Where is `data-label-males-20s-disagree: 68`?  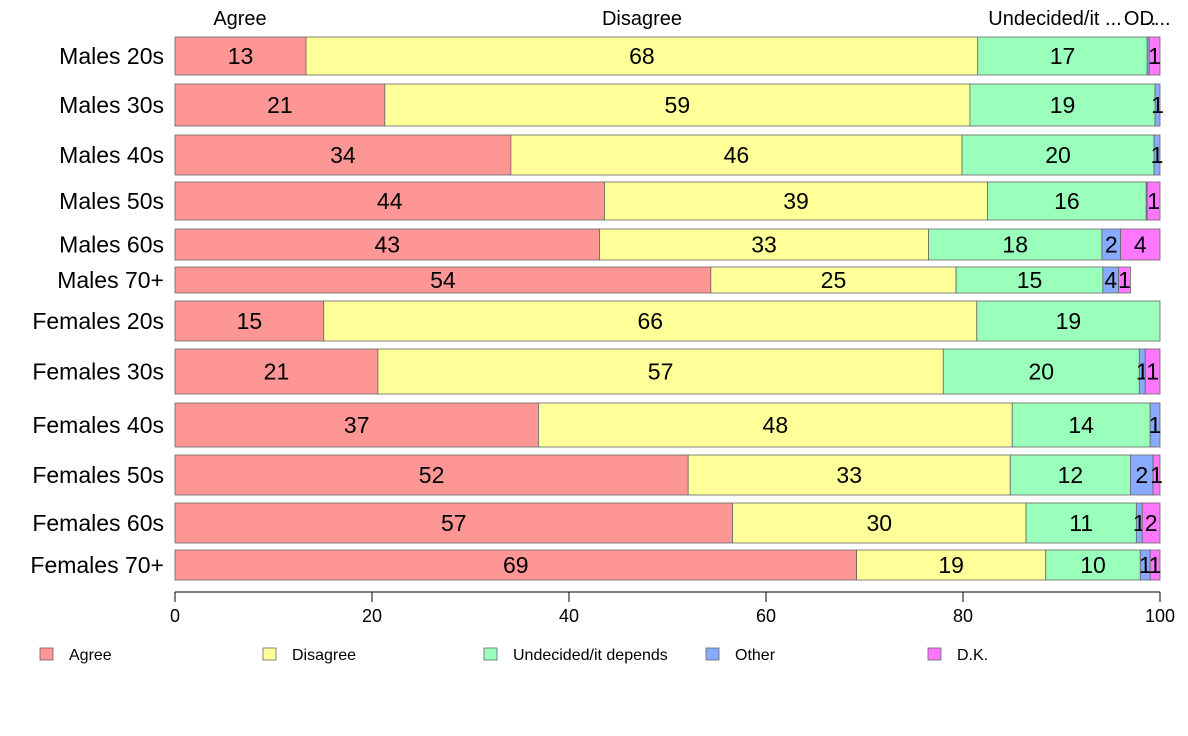
data-label-males-20s-disagree: 68 is located at coordinates (642, 56).